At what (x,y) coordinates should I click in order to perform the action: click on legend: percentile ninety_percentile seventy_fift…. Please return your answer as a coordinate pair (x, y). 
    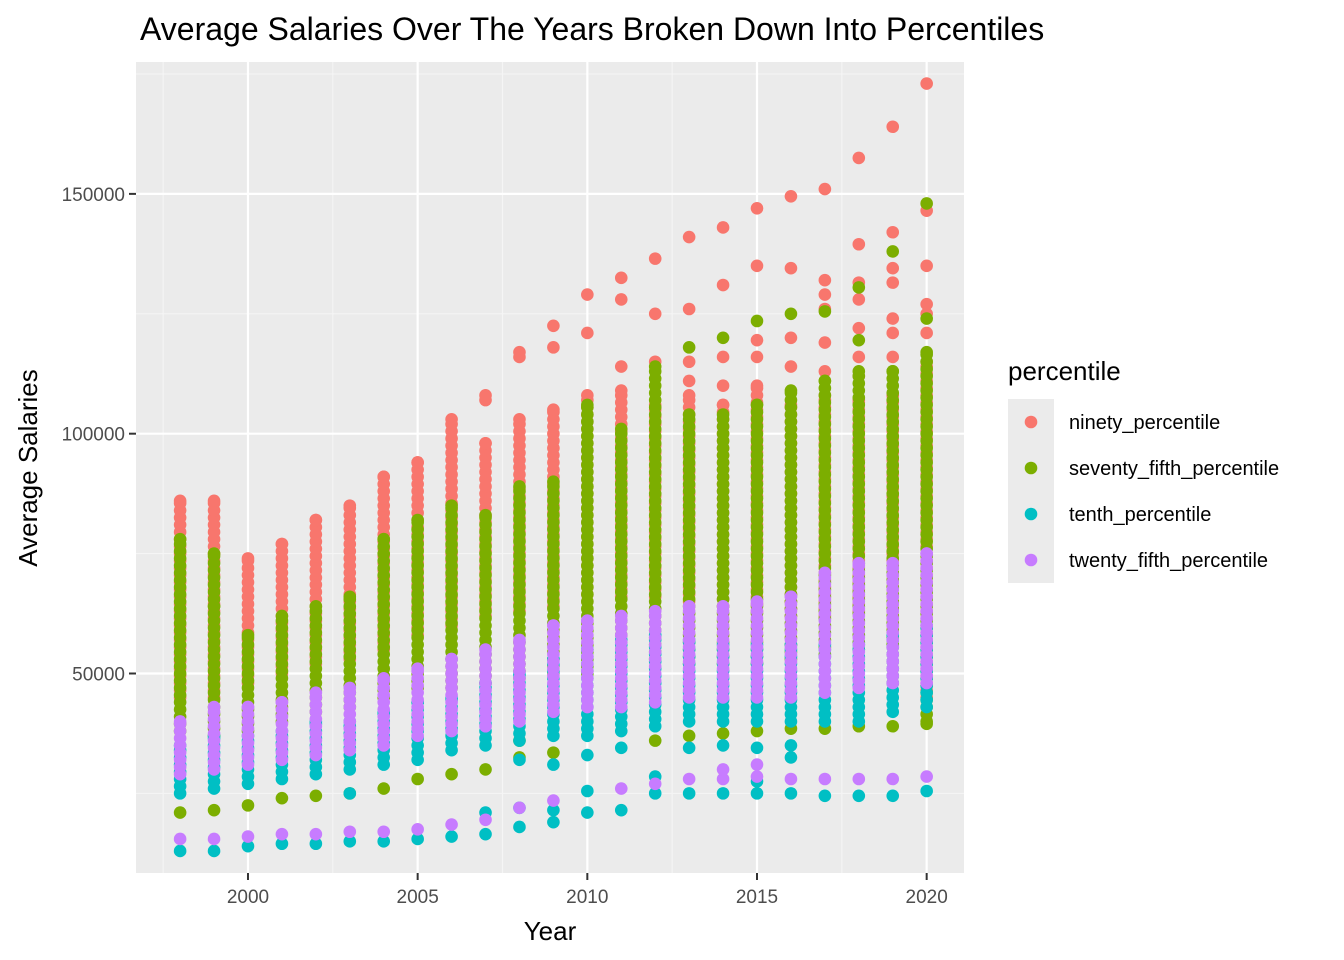
    Looking at the image, I should click on (1143, 469).